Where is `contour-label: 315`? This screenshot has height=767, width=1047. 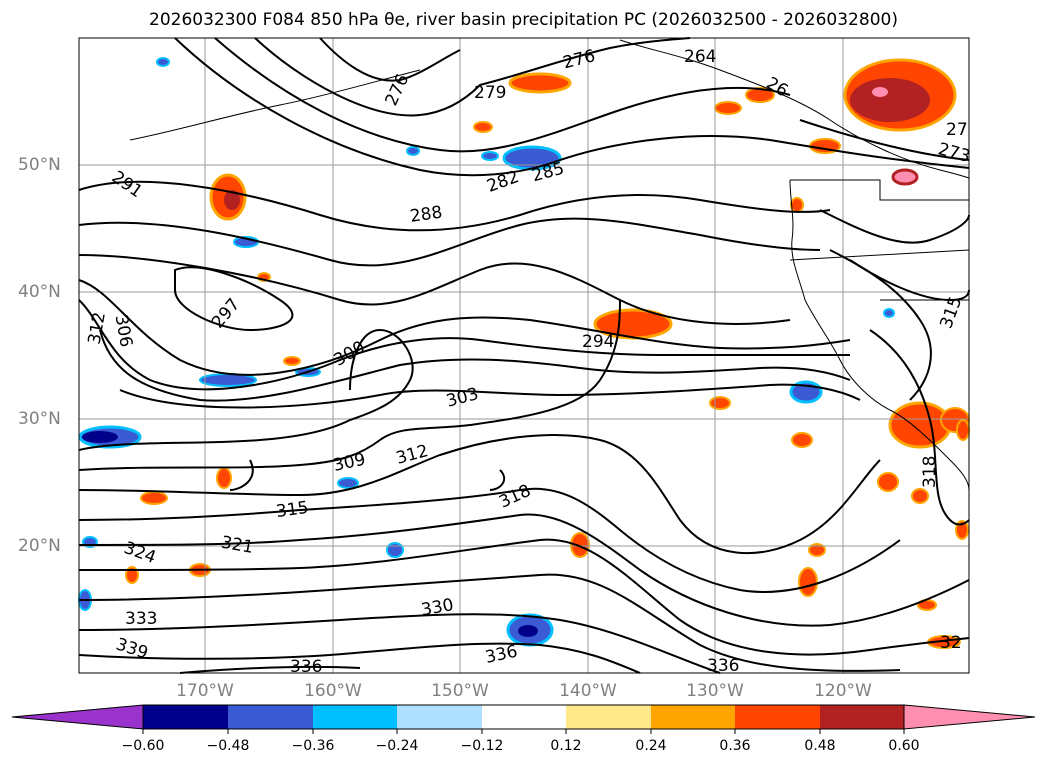
contour-label: 315 is located at coordinates (292, 510).